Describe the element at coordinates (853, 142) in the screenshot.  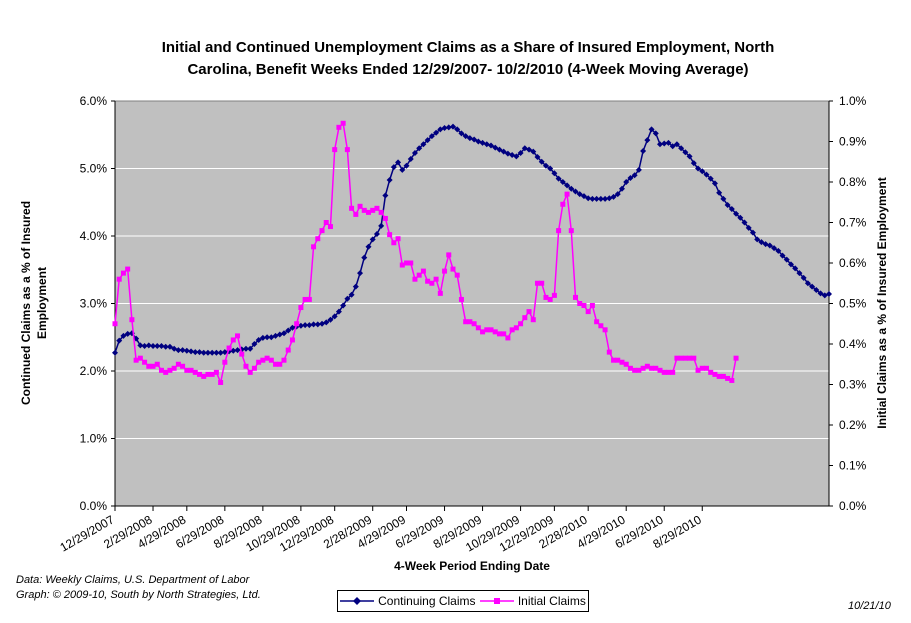
I see `right-axis-tick-label: 0.9%` at that location.